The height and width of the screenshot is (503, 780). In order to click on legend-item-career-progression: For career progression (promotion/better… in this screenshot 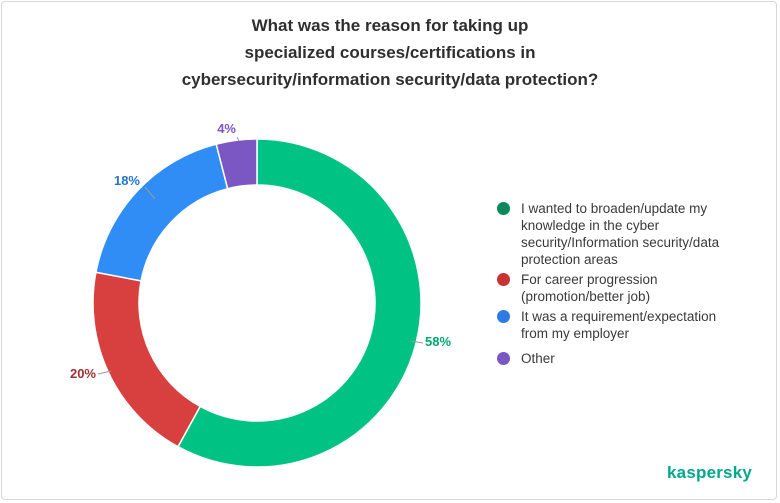, I will do `click(627, 288)`.